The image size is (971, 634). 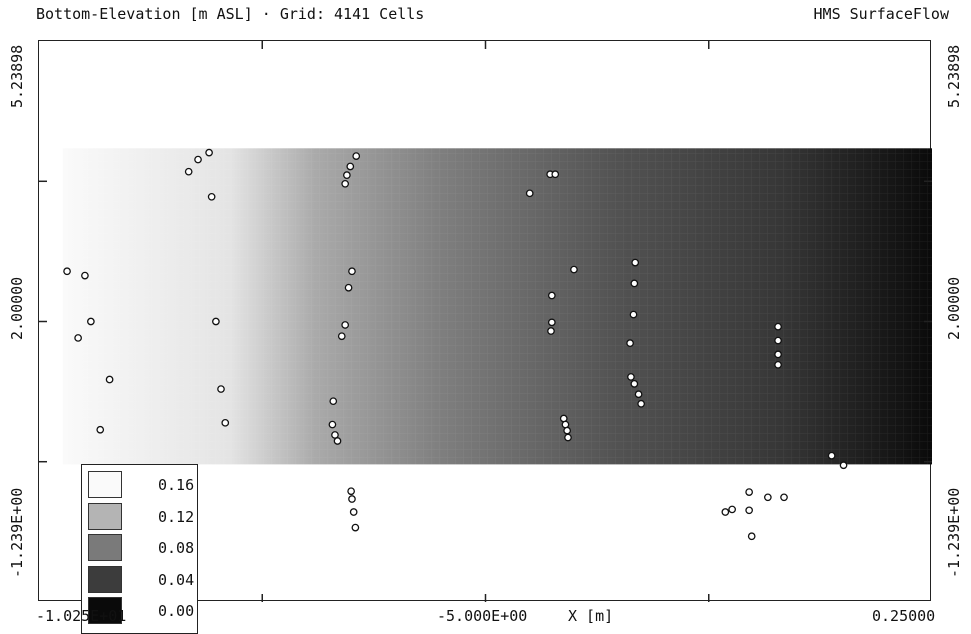 I want to click on x-axis-label: X [m], so click(x=591, y=616).